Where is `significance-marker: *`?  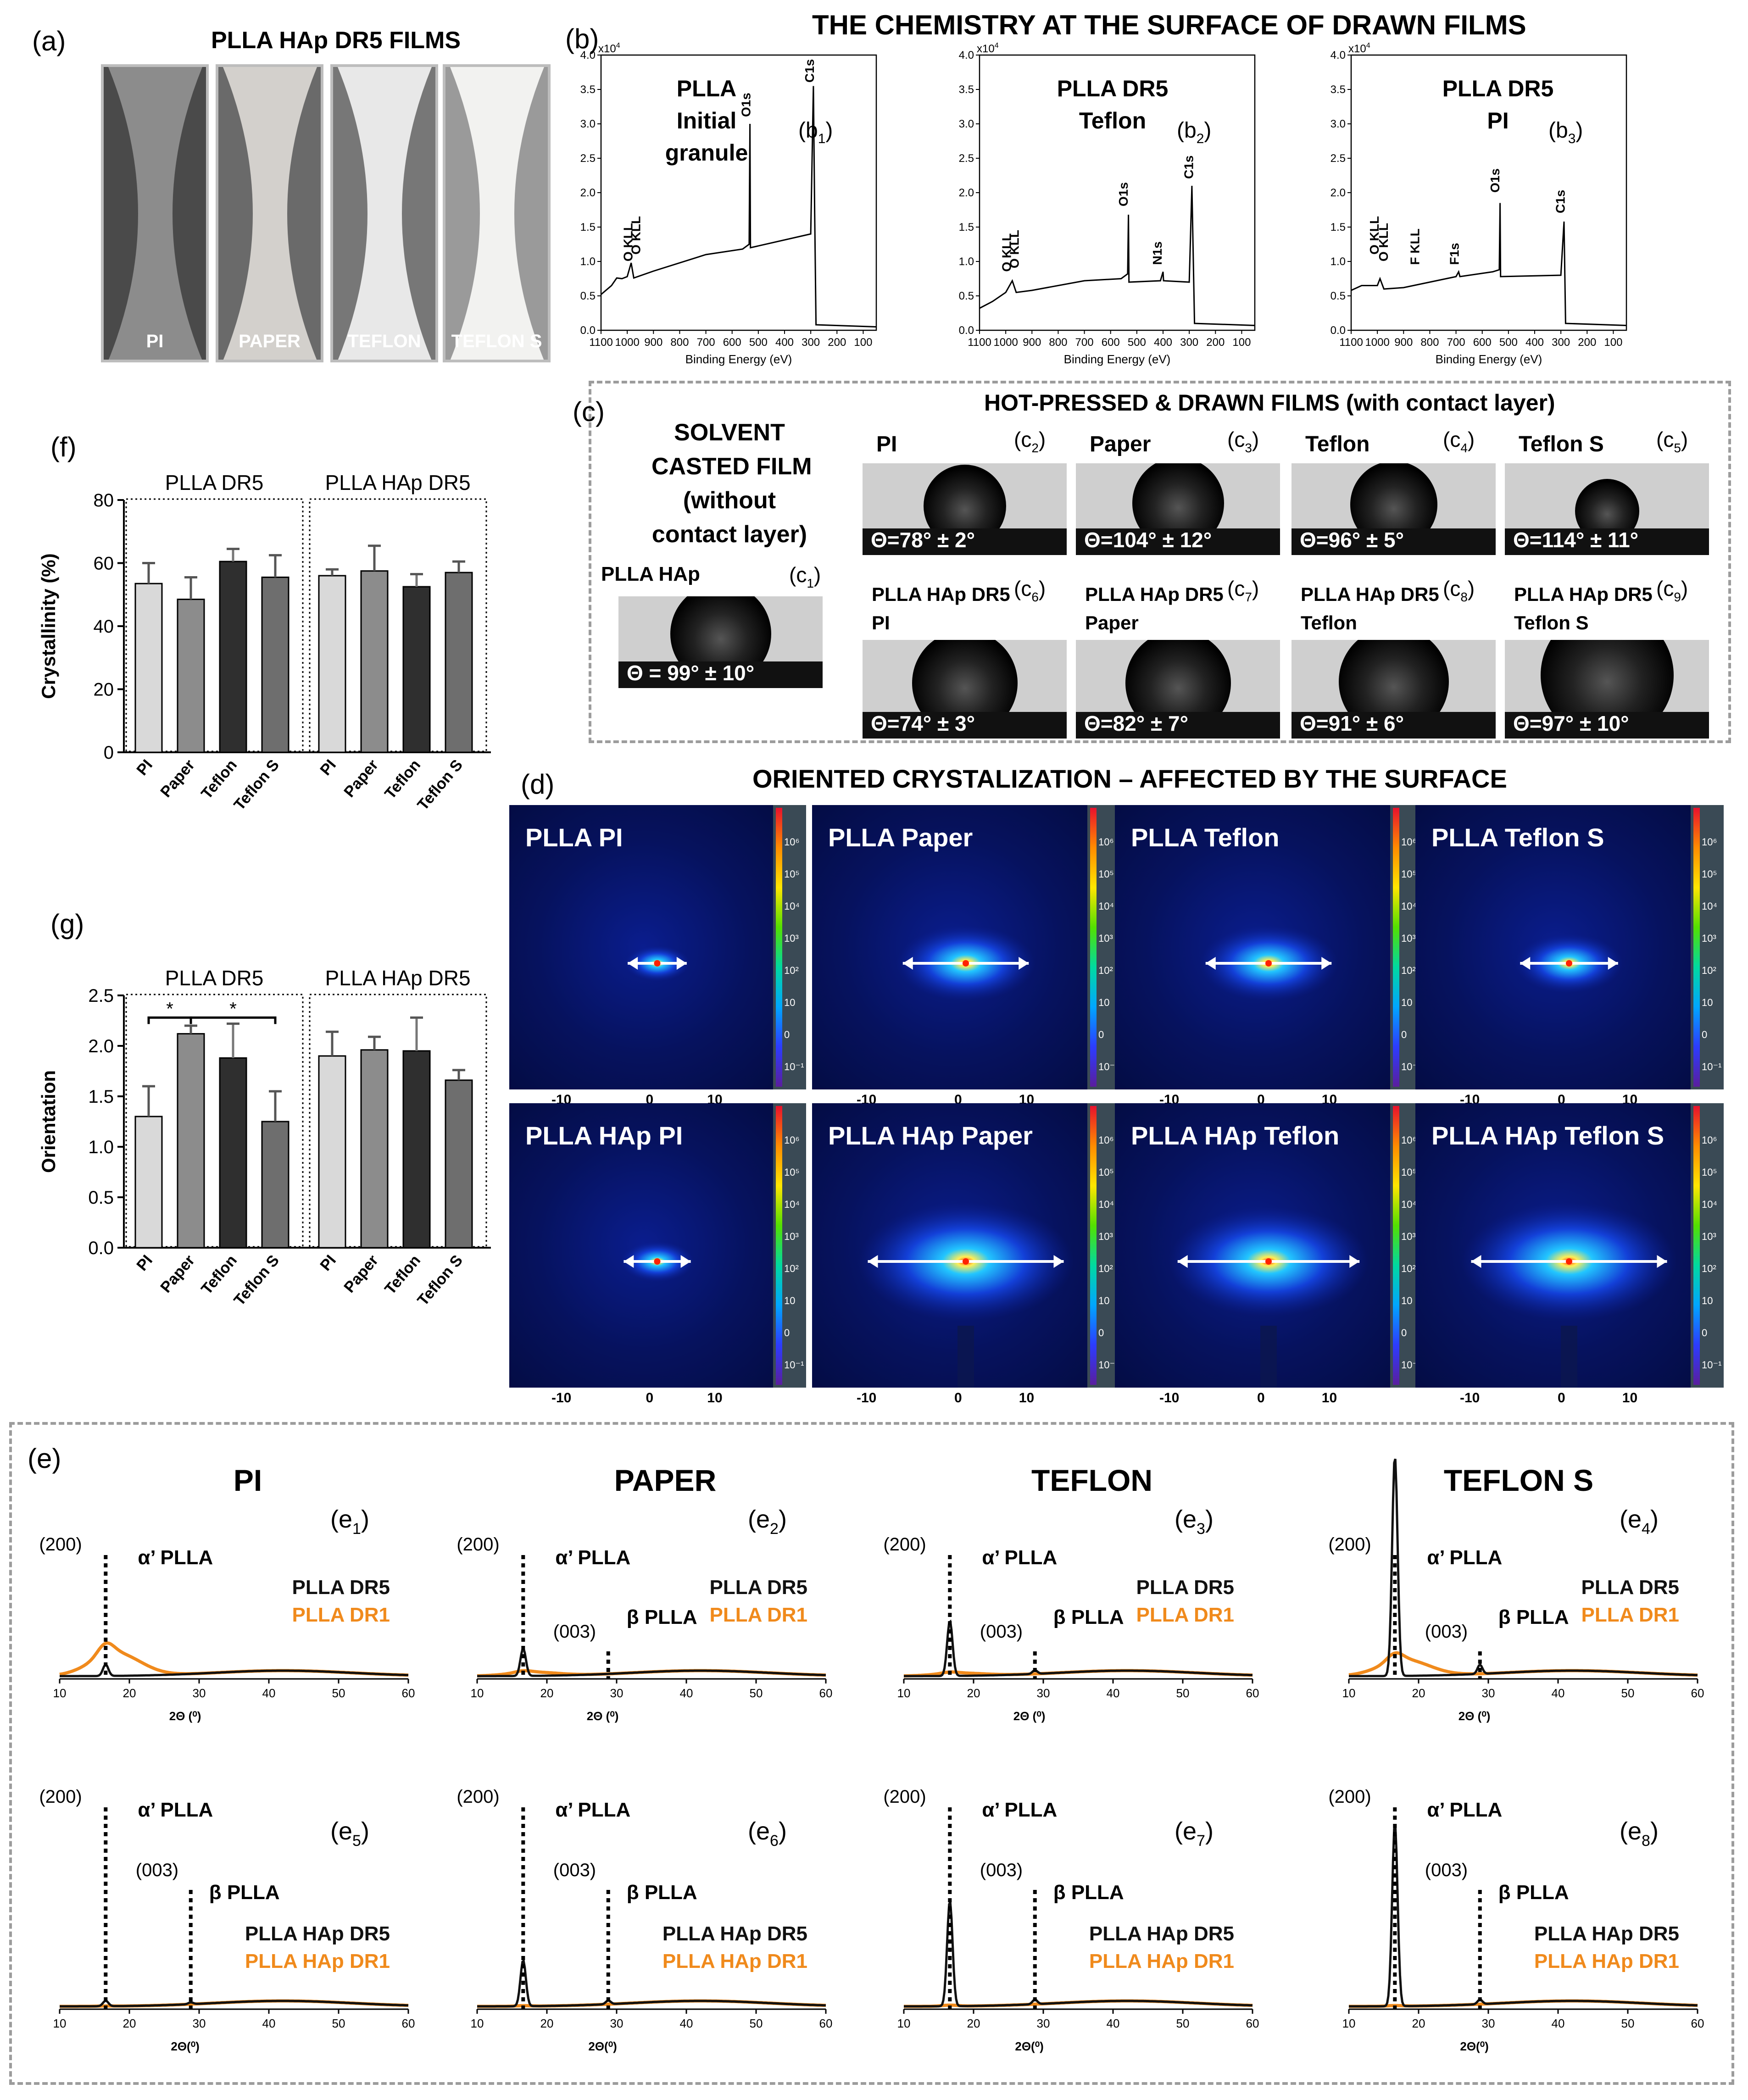
significance-marker: * is located at coordinates (169, 1009).